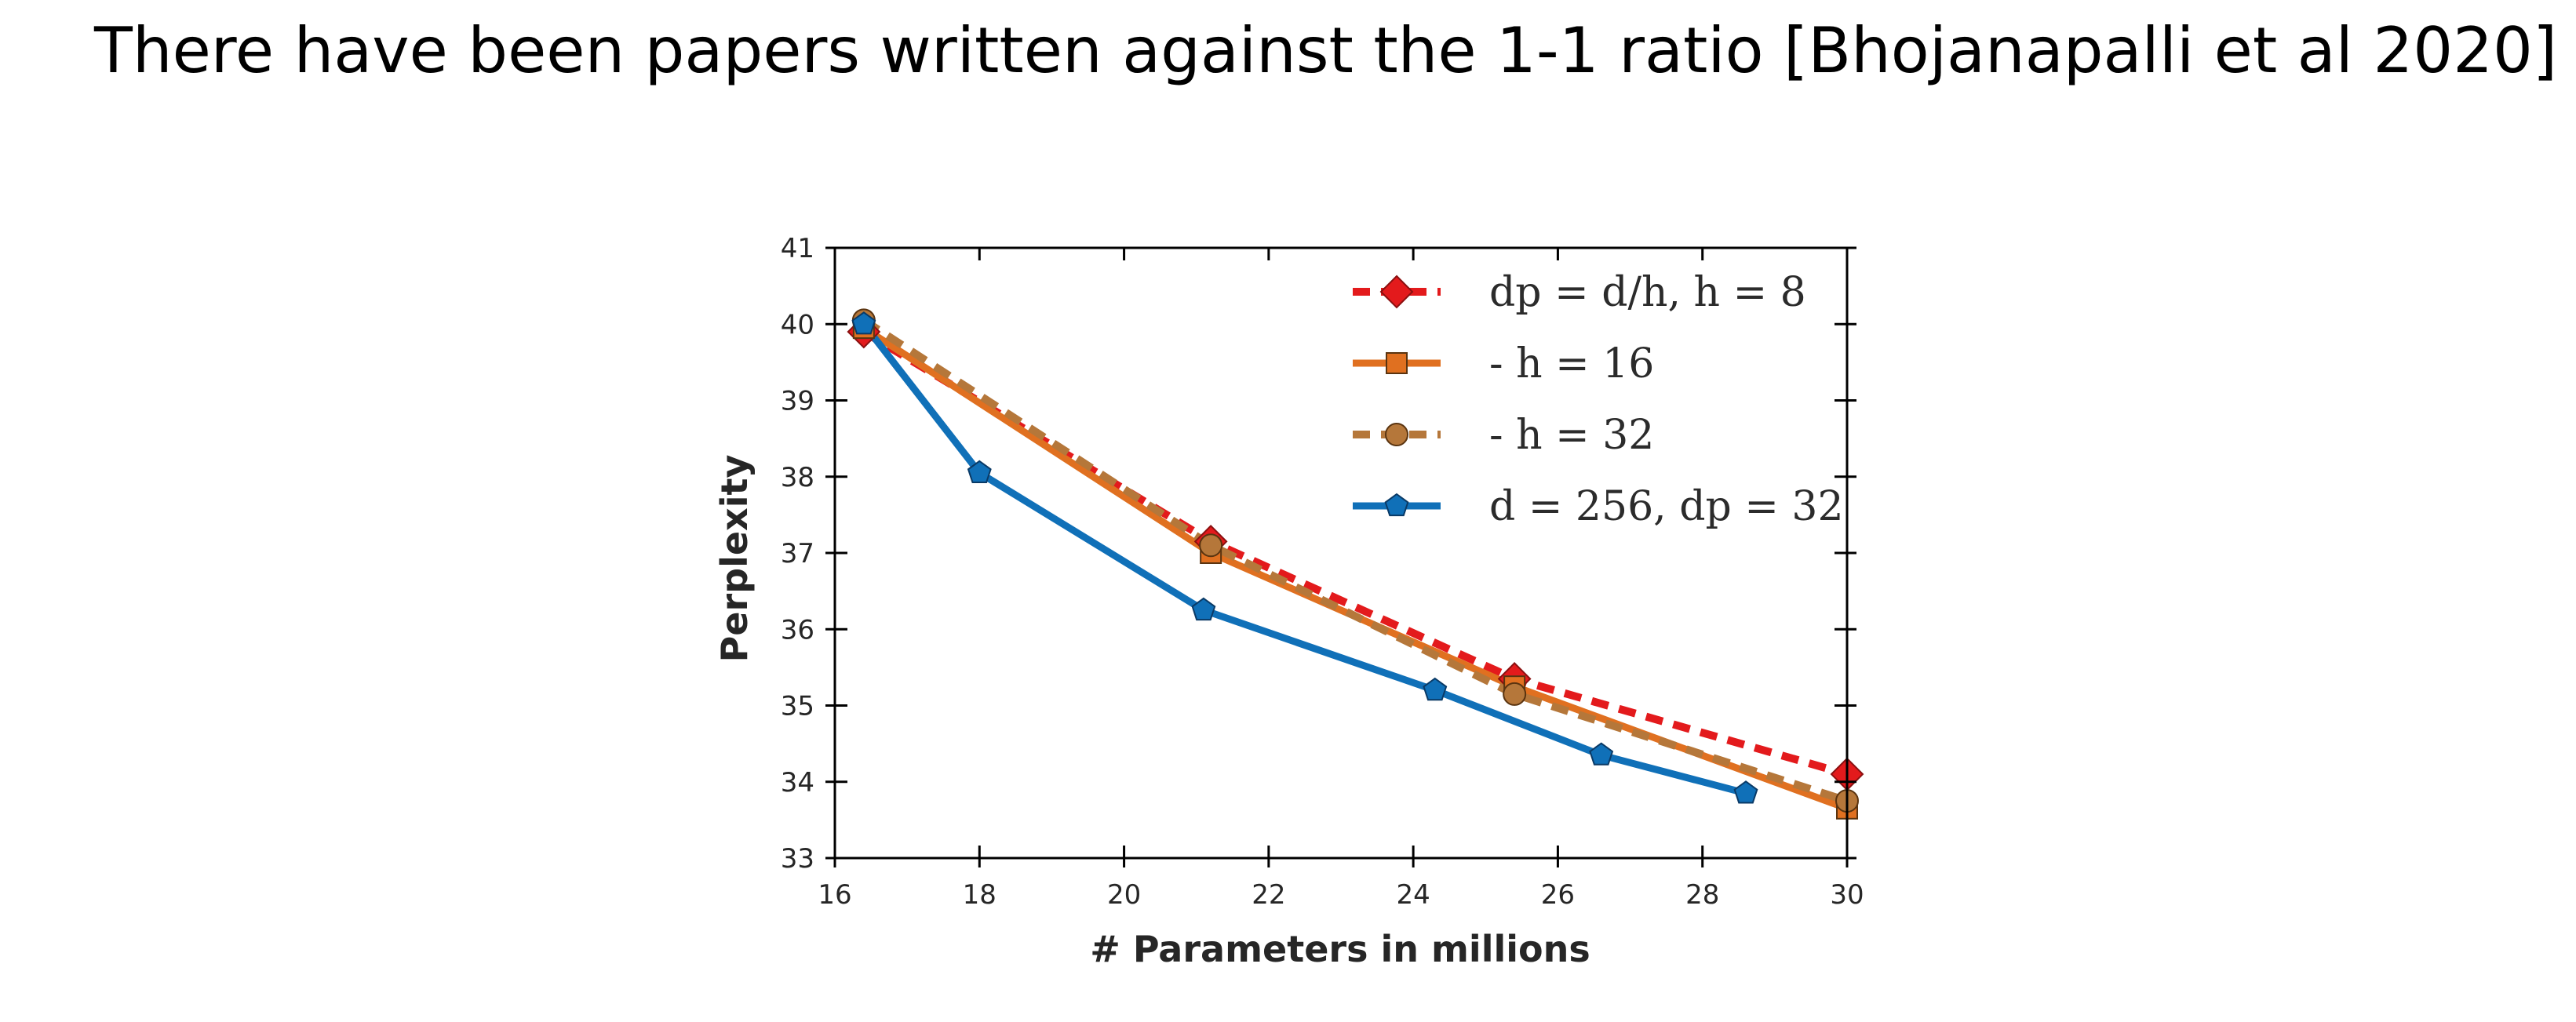 This screenshot has width=2576, height=1022. Describe the element at coordinates (1647, 292) in the screenshot. I see `legend-label-1: dp = d/h, h = 8` at that location.